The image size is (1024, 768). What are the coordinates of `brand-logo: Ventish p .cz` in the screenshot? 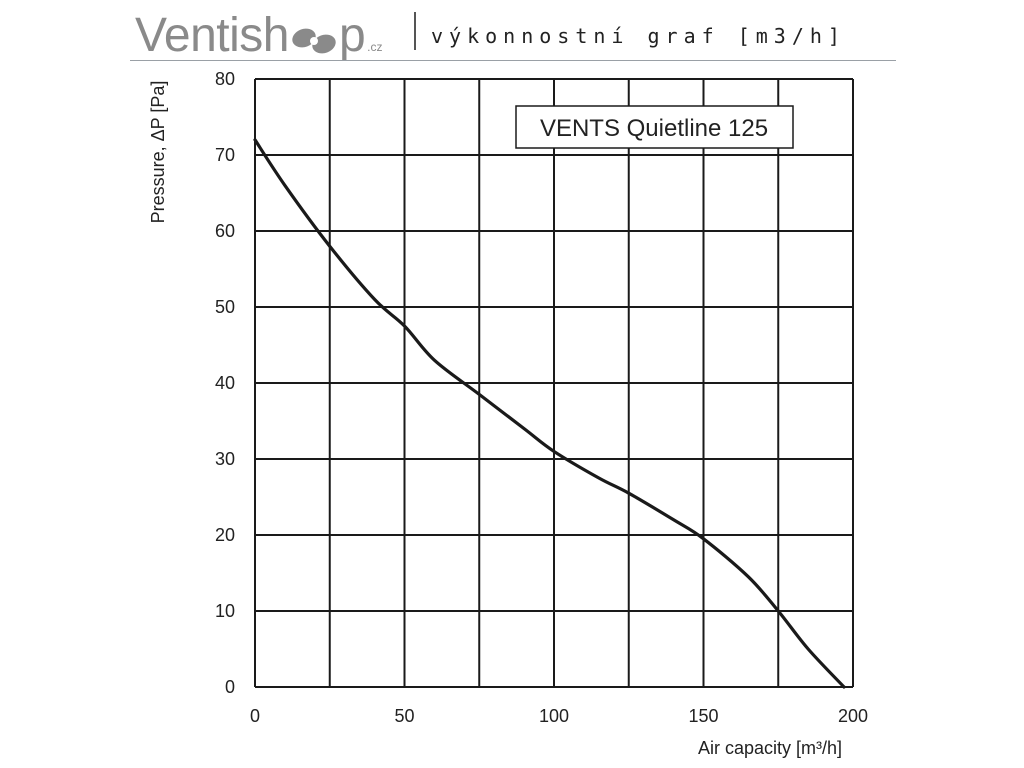 It's located at (259, 32).